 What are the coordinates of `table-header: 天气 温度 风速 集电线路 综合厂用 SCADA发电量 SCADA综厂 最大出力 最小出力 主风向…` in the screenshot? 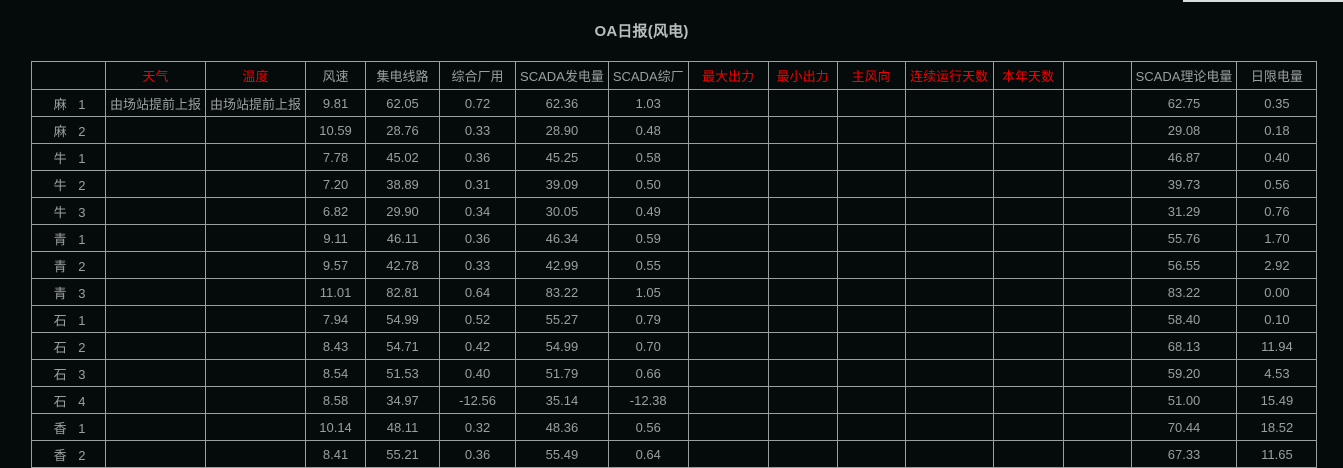 It's located at (674, 75).